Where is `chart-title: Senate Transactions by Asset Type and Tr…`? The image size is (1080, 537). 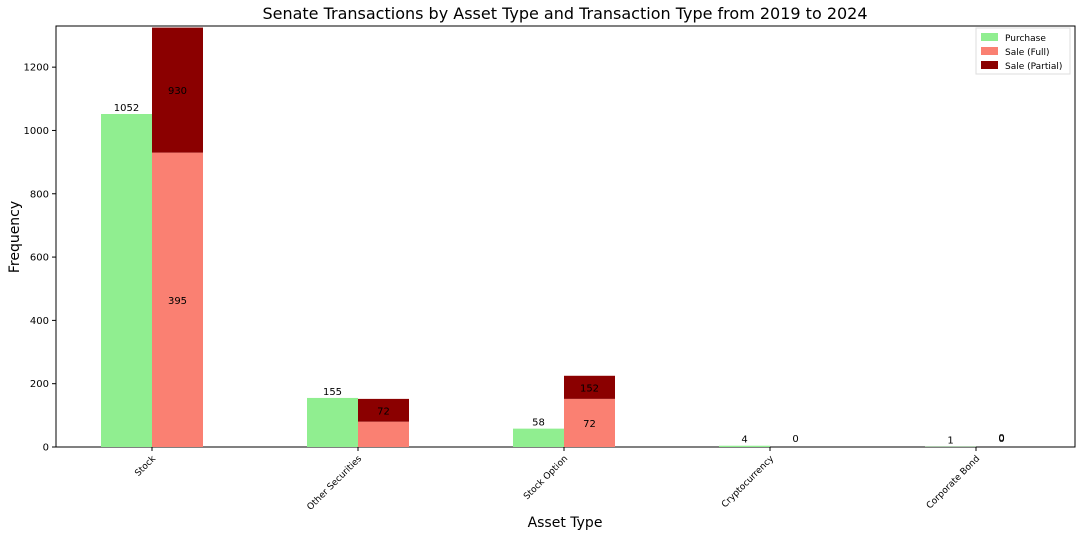 chart-title: Senate Transactions by Asset Type and Tr… is located at coordinates (564, 13).